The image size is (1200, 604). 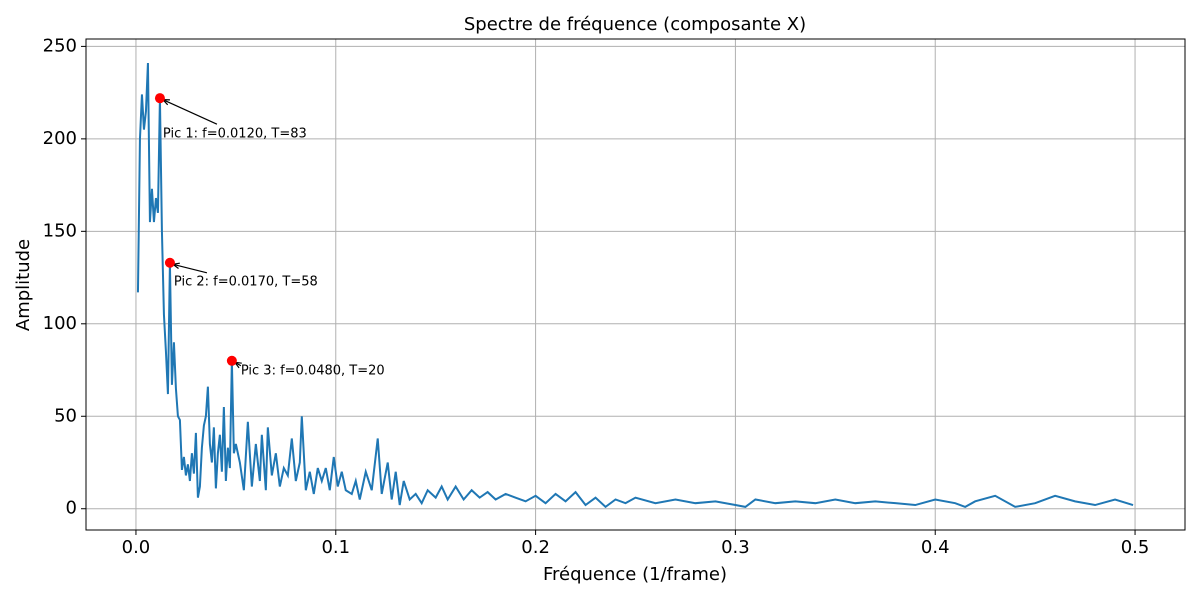 What do you see at coordinates (136, 547) in the screenshot?
I see `x-tick-label: 0.0` at bounding box center [136, 547].